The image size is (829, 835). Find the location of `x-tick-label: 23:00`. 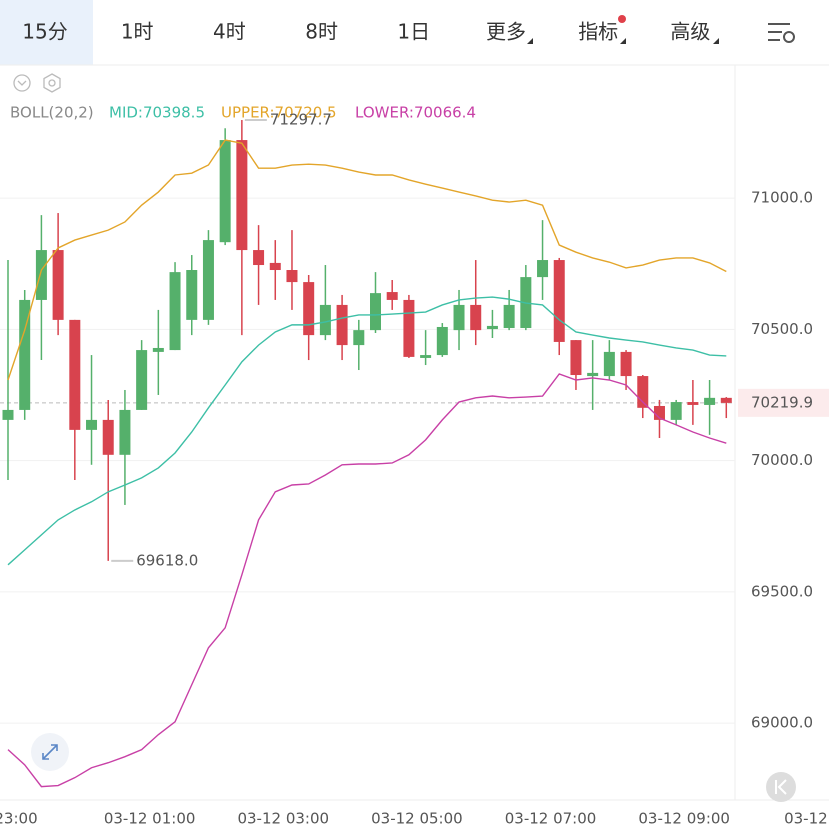

x-tick-label: 23:00 is located at coordinates (19, 819).